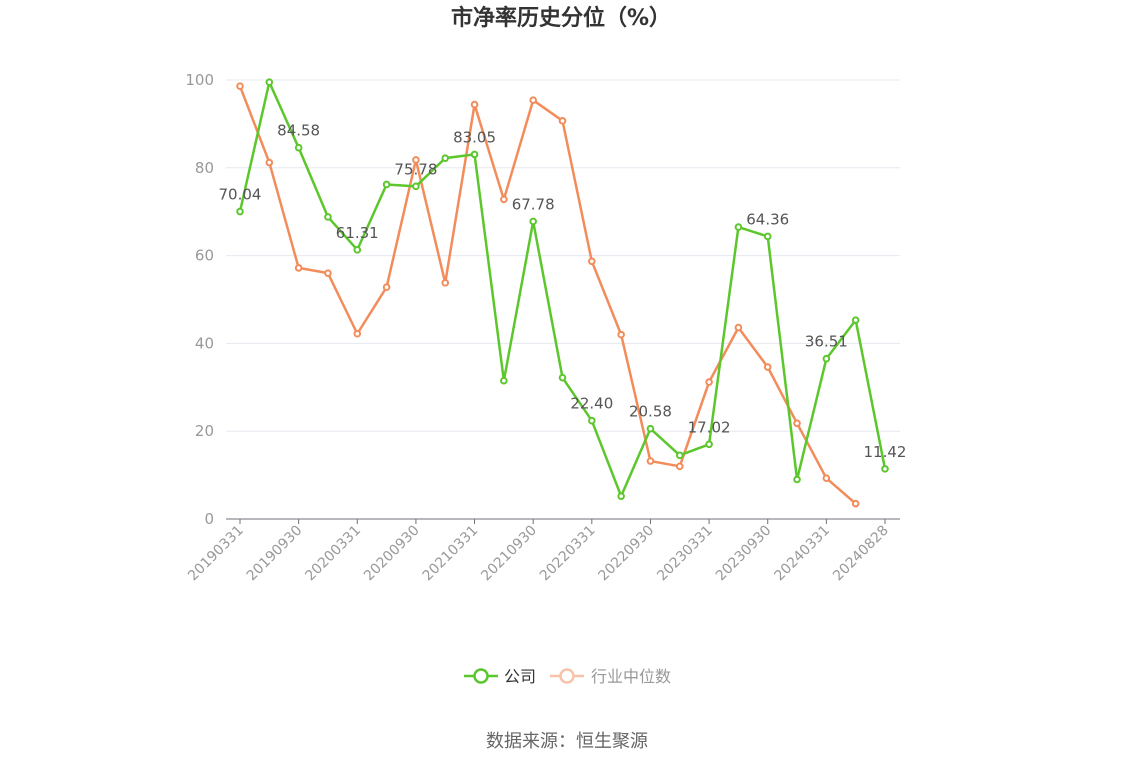  I want to click on legend-item-0: 公司, so click(500, 676).